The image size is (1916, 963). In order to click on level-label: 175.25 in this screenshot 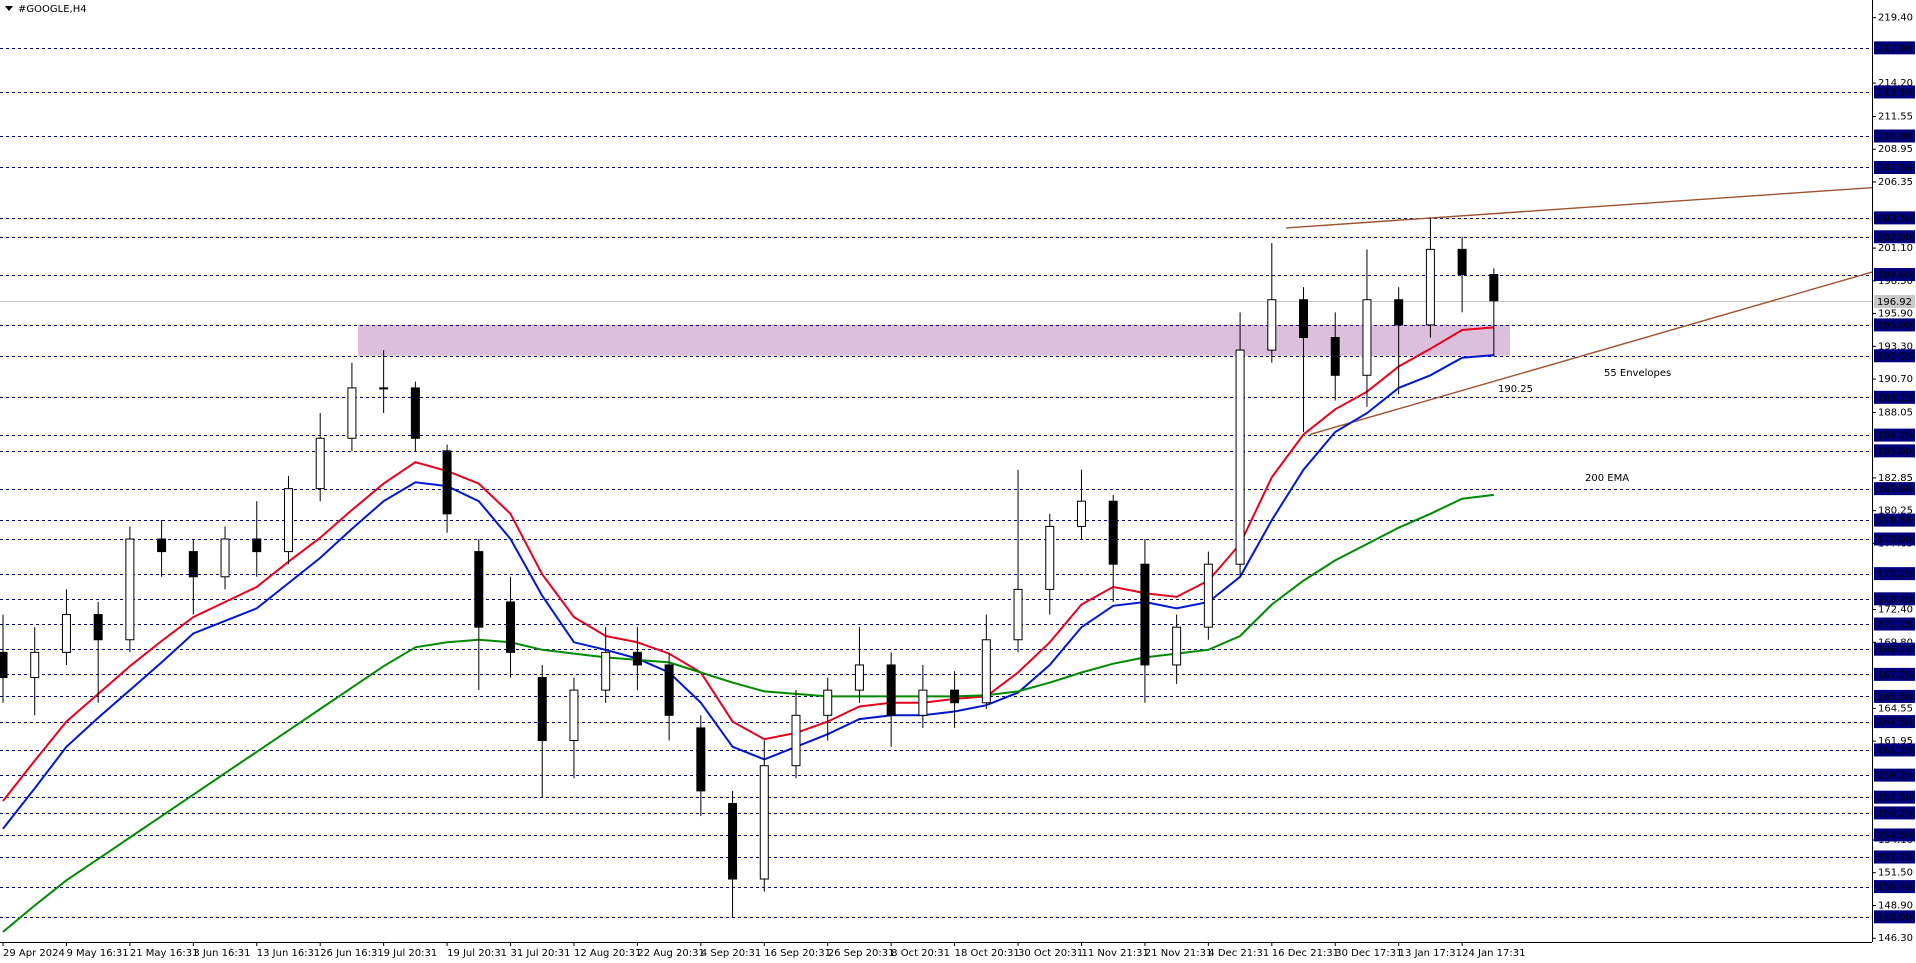, I will do `click(1894, 574)`.